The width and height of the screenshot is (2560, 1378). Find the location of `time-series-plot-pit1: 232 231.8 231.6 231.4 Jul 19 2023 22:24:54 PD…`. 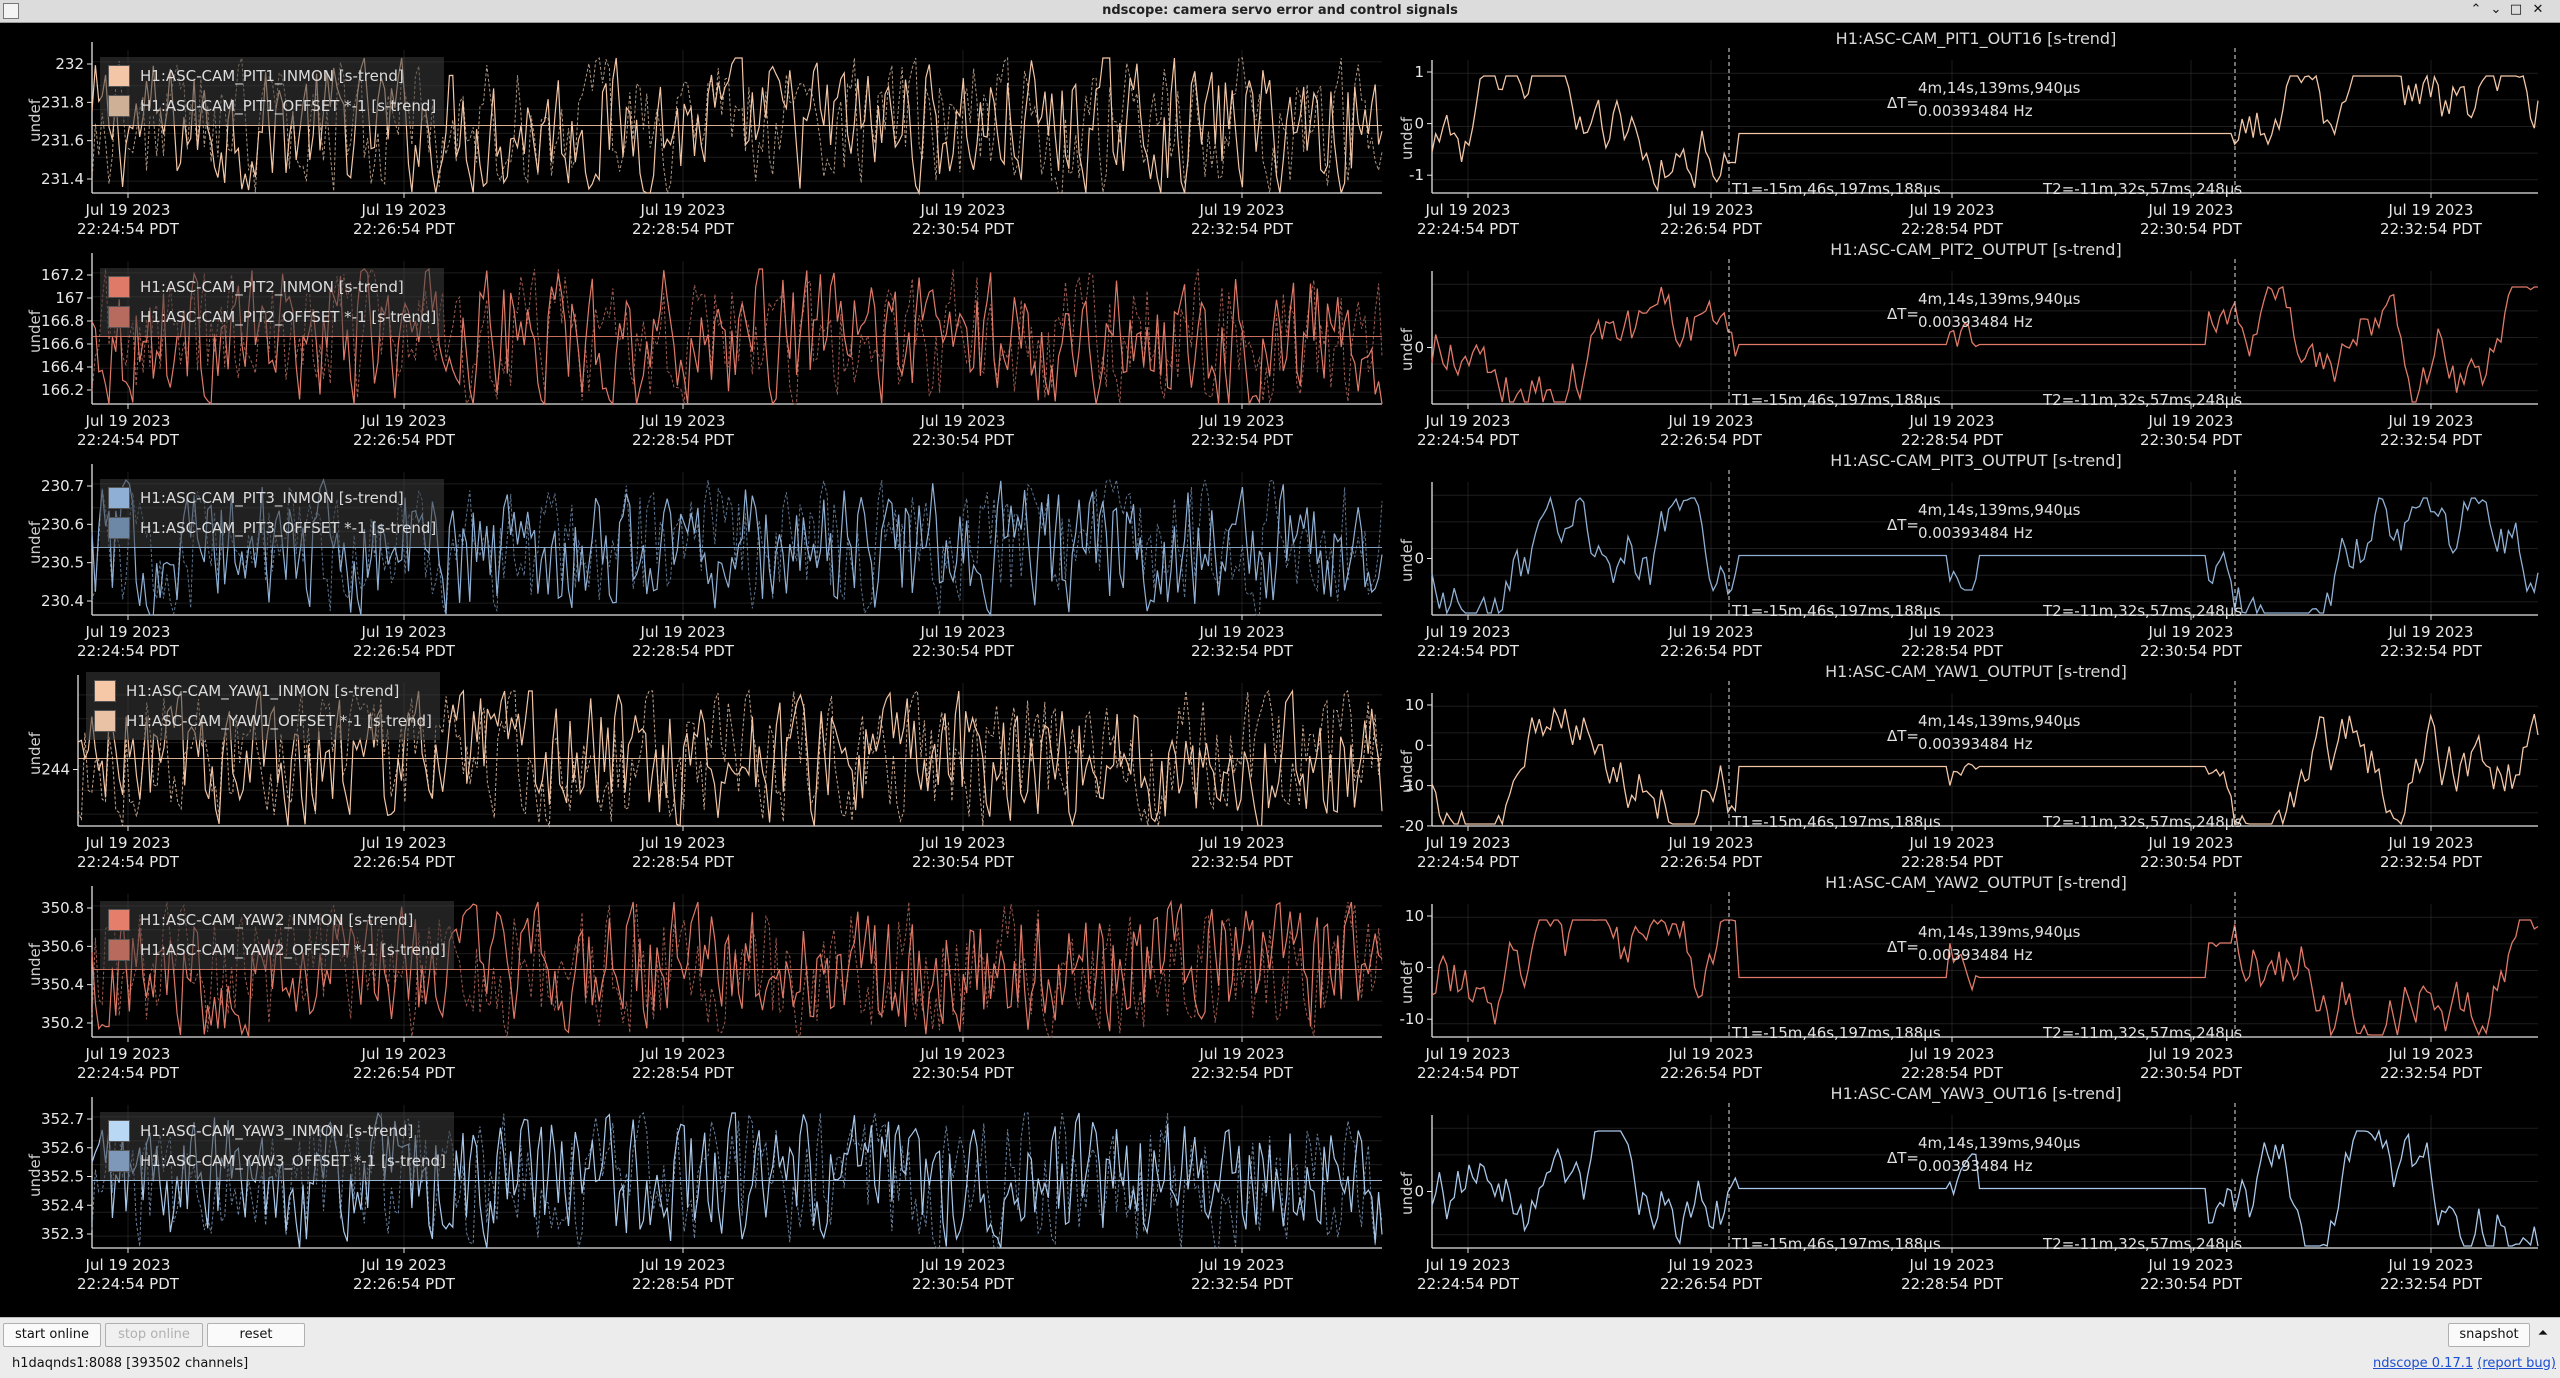

time-series-plot-pit1: 232 231.8 231.6 231.4 Jul 19 2023 22:24:54 PD… is located at coordinates (695, 130).